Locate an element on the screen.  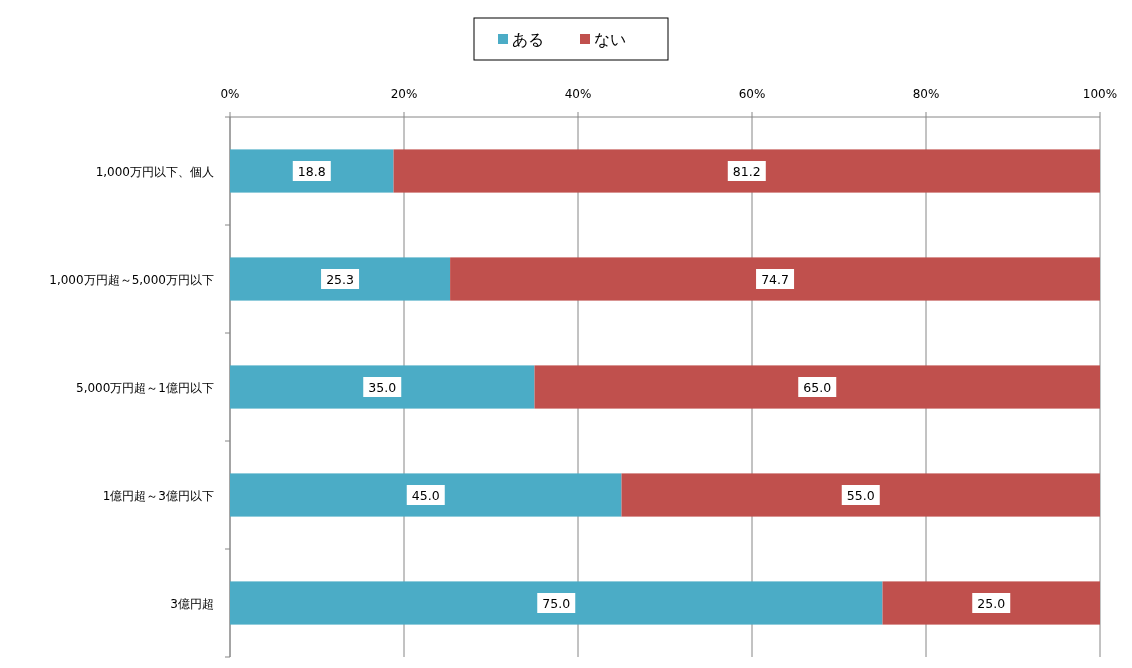
data-label: 18.8 is located at coordinates (311, 171).